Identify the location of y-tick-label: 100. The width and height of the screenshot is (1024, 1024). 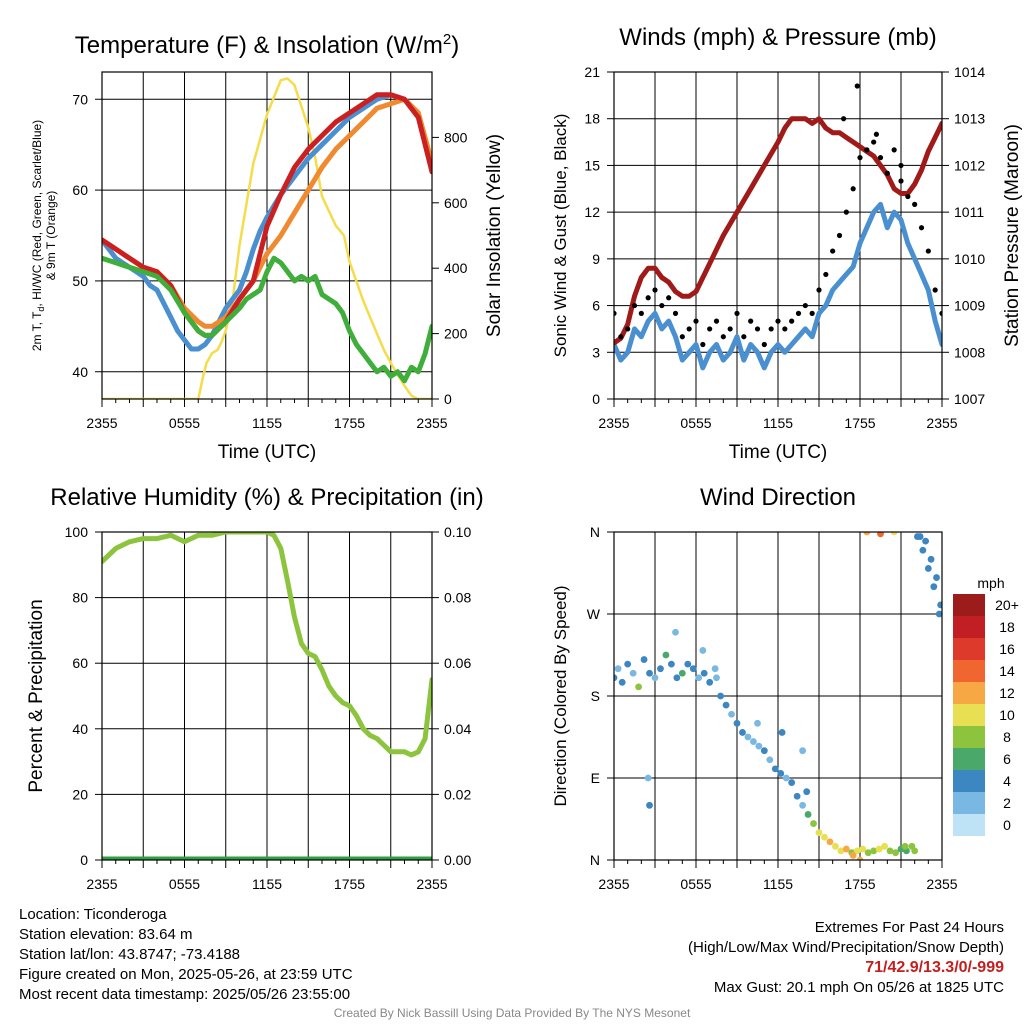
(77, 532).